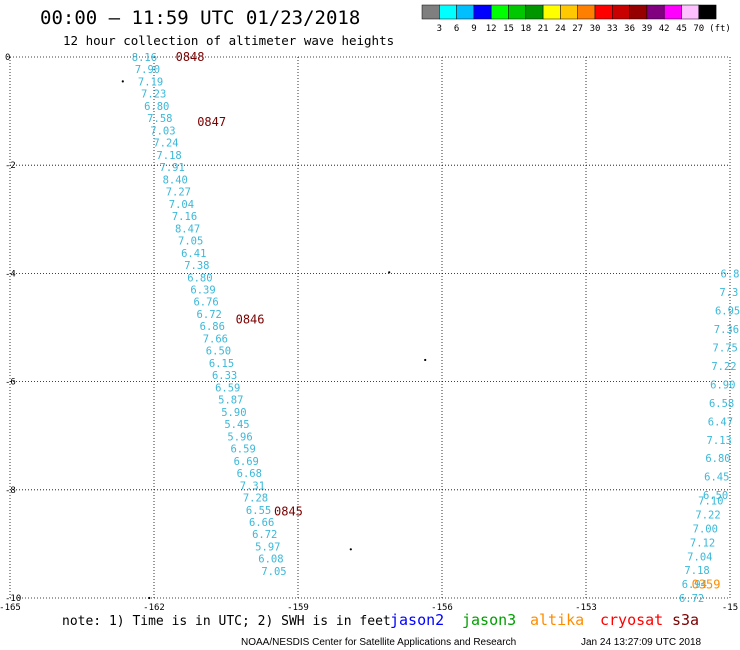 The image size is (740, 650). Describe the element at coordinates (212, 327) in the screenshot. I see `swh-value-label: 6.86` at that location.